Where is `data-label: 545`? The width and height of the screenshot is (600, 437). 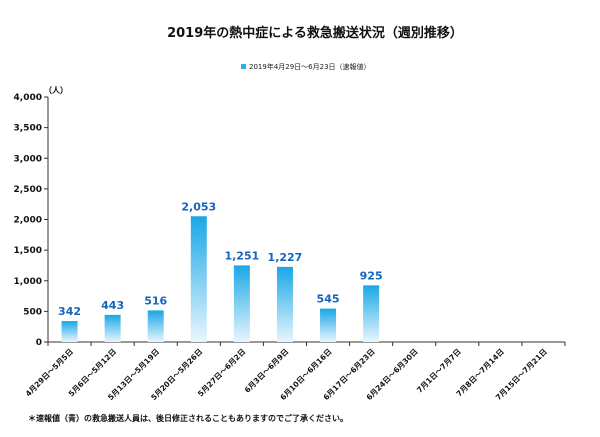
data-label: 545 is located at coordinates (328, 299).